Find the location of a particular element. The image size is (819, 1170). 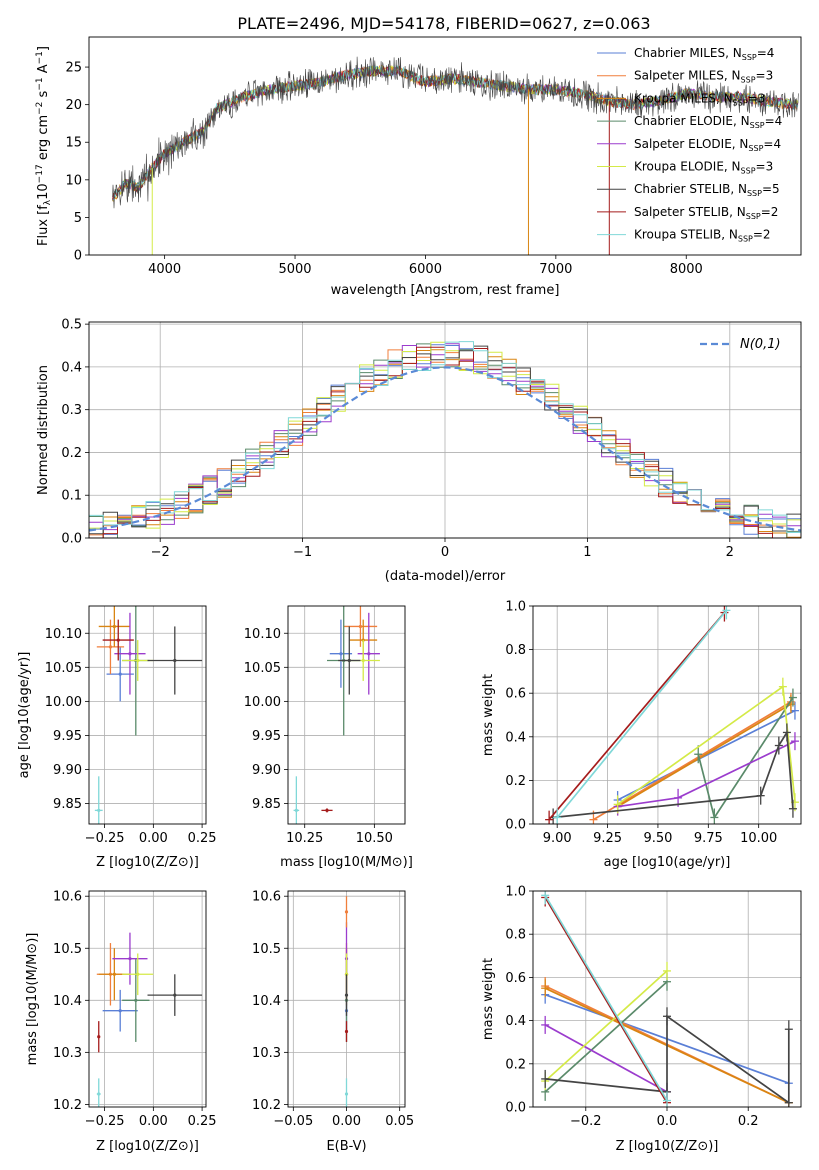

y-axis-label: Normed distribution is located at coordinates (43, 430).